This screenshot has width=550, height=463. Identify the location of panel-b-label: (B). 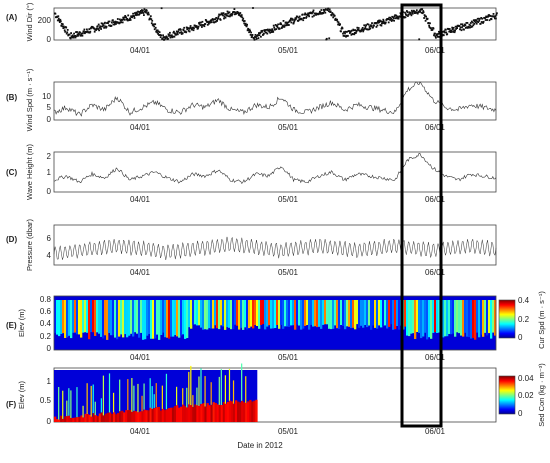
(11, 97).